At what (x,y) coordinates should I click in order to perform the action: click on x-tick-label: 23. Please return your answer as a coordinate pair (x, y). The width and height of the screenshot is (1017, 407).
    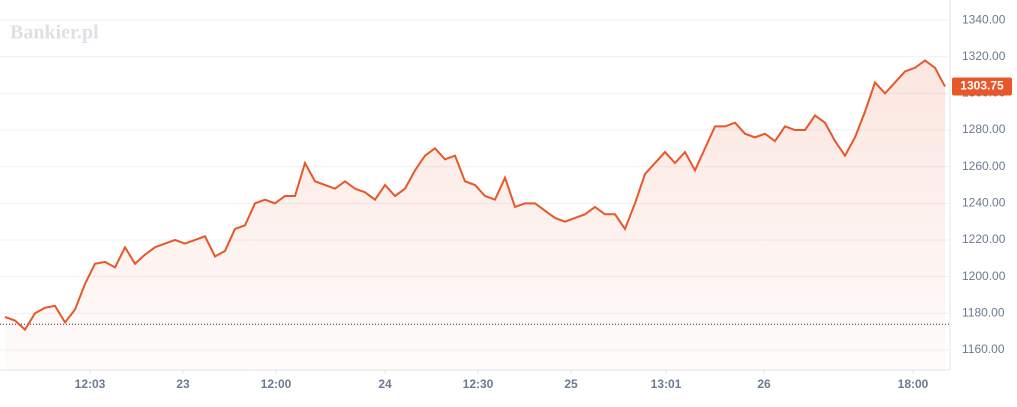
    Looking at the image, I should click on (183, 384).